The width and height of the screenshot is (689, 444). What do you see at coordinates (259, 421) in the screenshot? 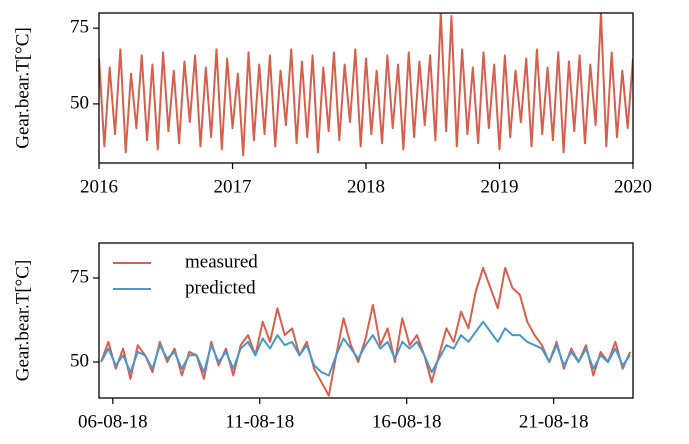
I see `x-tick-label: 11-08-18` at bounding box center [259, 421].